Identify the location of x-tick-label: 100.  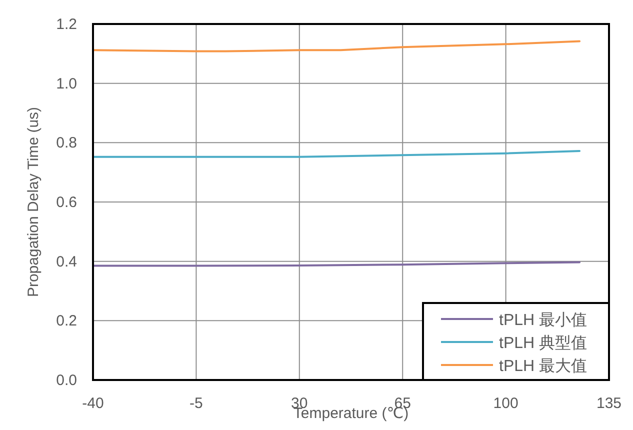
(505, 403).